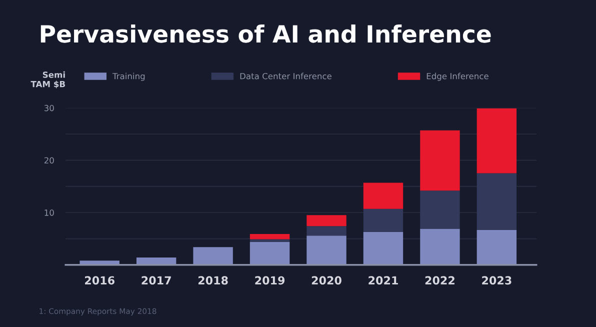  Describe the element at coordinates (457, 76) in the screenshot. I see `legend-label: Edge Inference` at that location.